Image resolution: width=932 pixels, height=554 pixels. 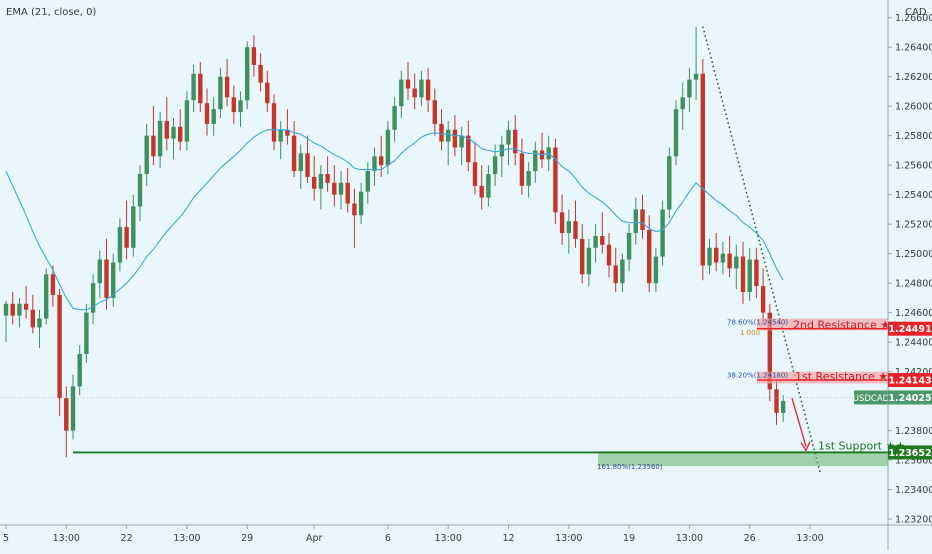 I want to click on fib-label: 161.80%(1.23560), so click(x=630, y=467).